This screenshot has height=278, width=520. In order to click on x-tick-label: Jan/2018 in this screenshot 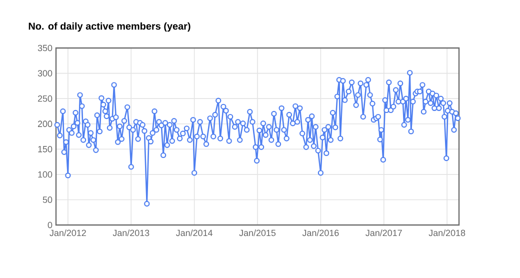, I will do `click(447, 233)`.